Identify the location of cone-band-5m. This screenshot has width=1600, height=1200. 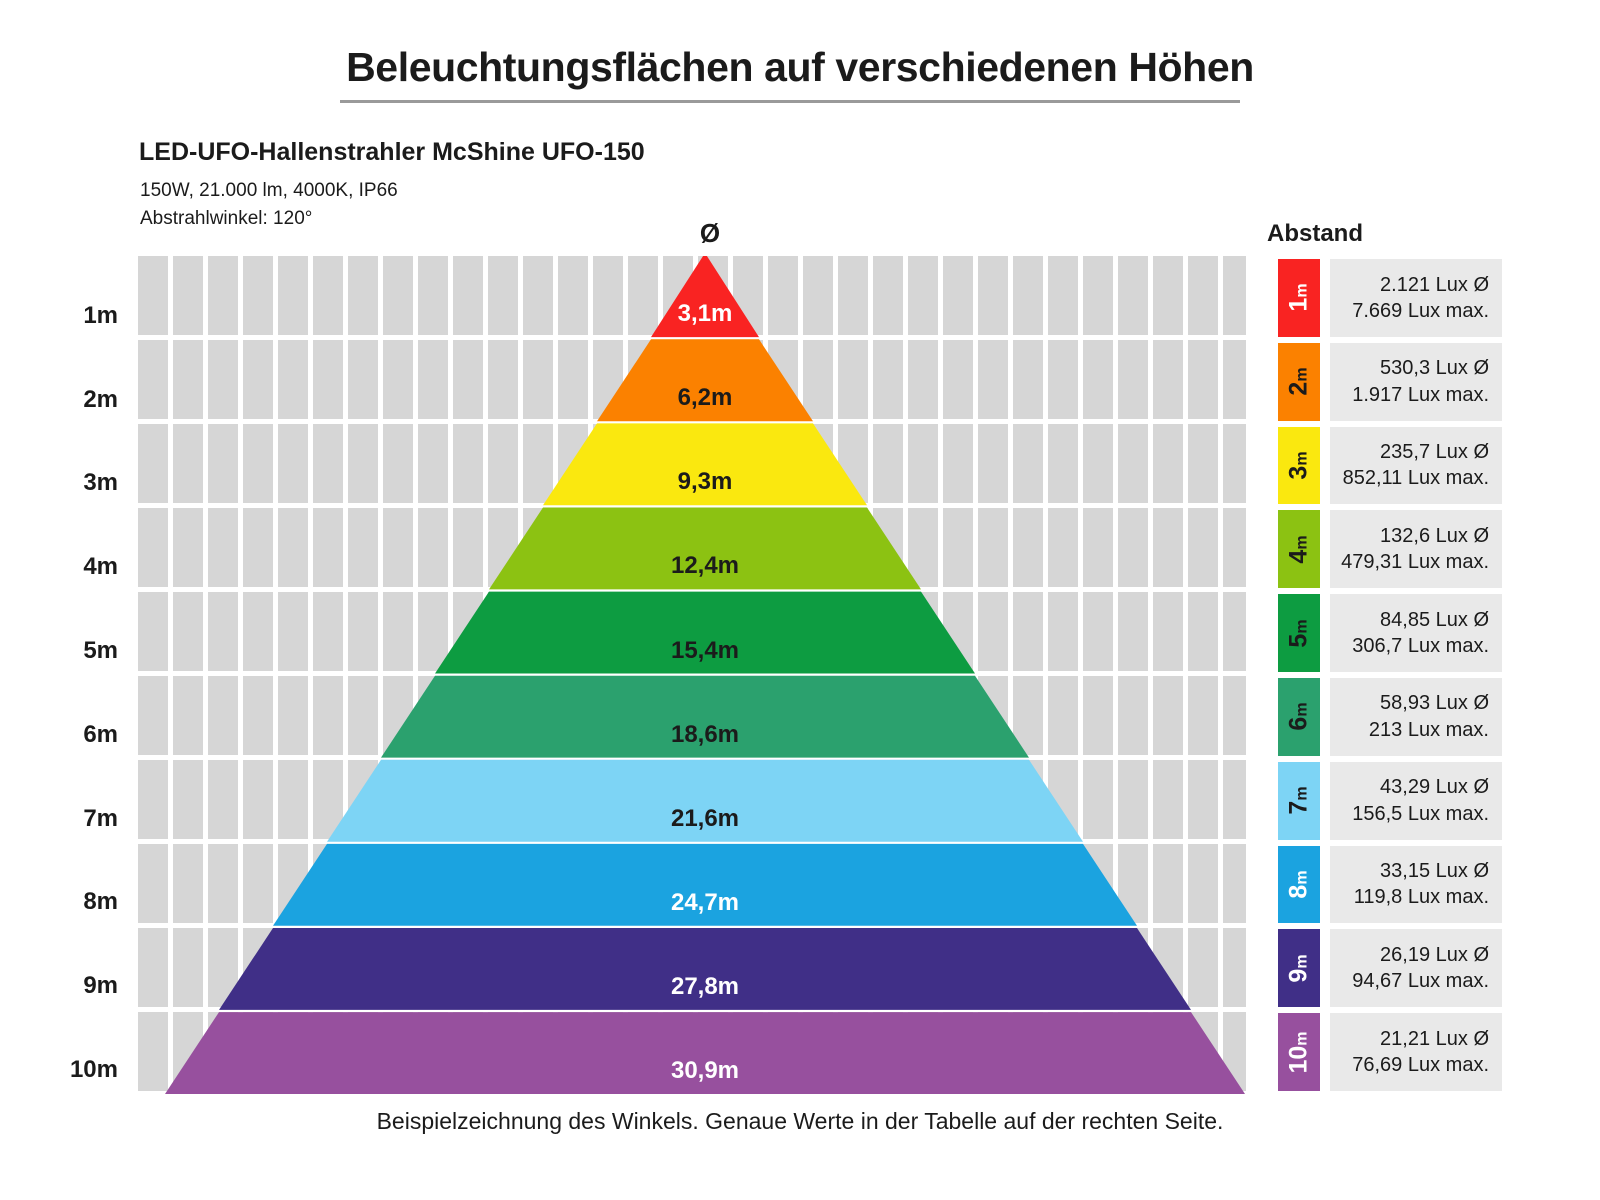
(705, 632).